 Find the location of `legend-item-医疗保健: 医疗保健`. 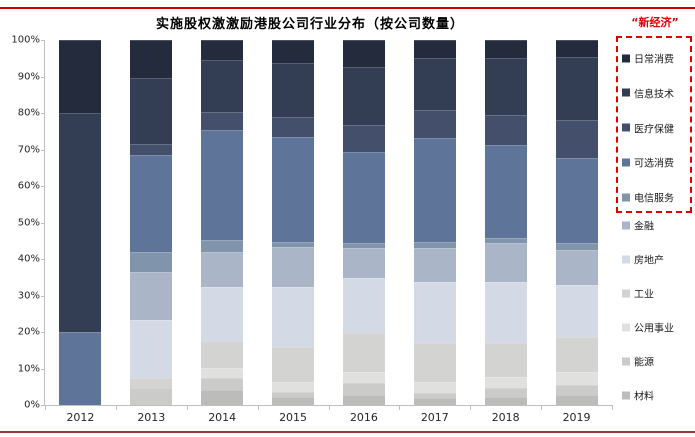

legend-item-医疗保健: 医疗保健 is located at coordinates (648, 127).